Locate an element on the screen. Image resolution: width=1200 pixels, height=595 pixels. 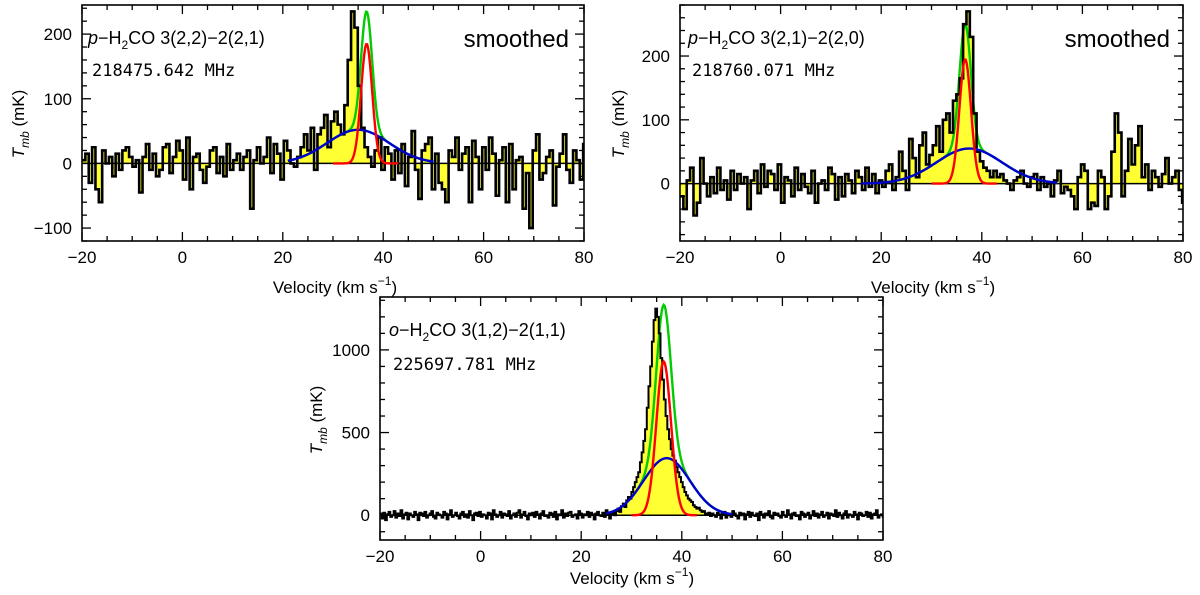
panel-2-species-label: p−H2CO 3(2,1)−2(2,0) is located at coordinates (776, 40).